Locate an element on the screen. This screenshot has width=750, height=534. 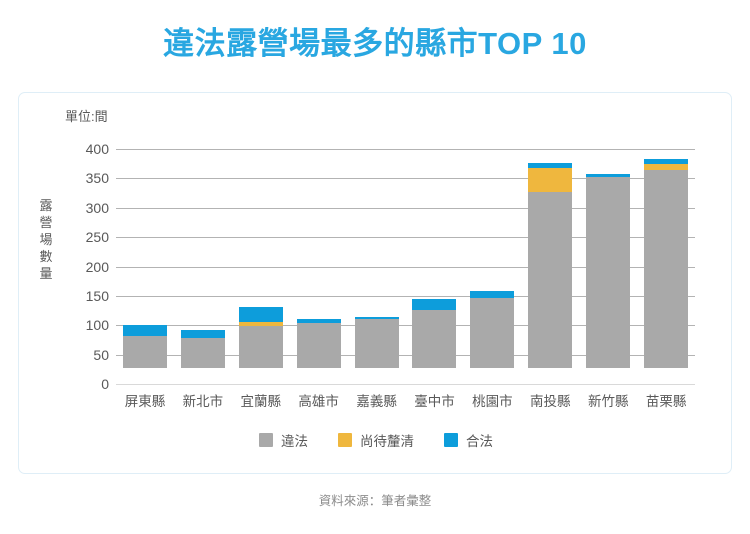
y-axis-tick-label: 300 is located at coordinates (97, 207).